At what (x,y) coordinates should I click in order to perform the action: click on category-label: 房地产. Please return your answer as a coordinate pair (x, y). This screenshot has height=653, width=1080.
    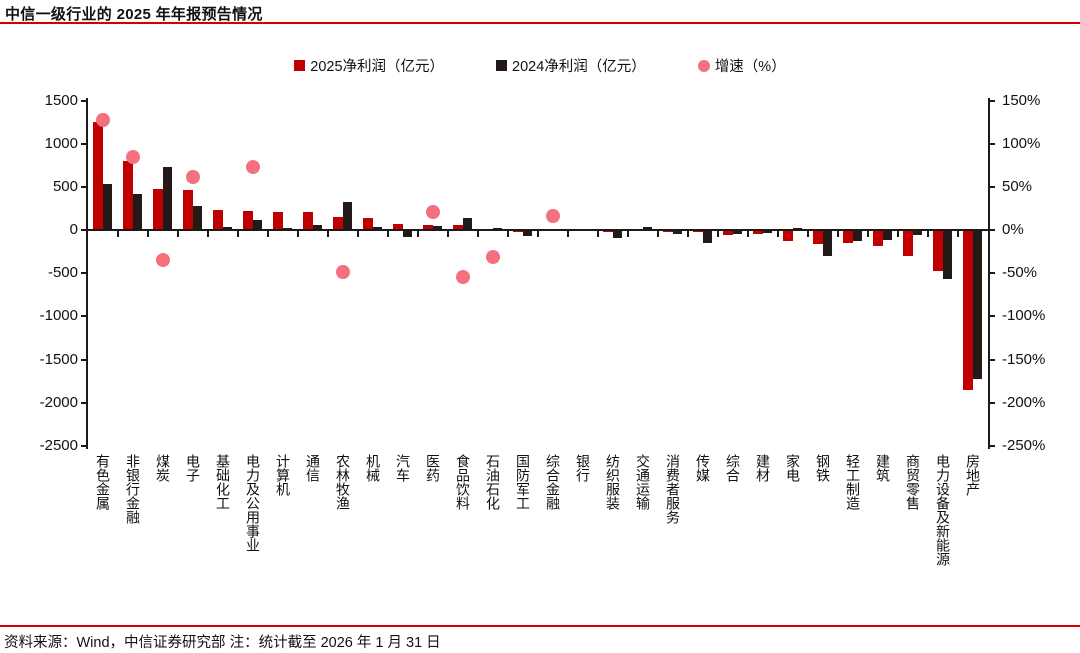
    Looking at the image, I should click on (973, 474).